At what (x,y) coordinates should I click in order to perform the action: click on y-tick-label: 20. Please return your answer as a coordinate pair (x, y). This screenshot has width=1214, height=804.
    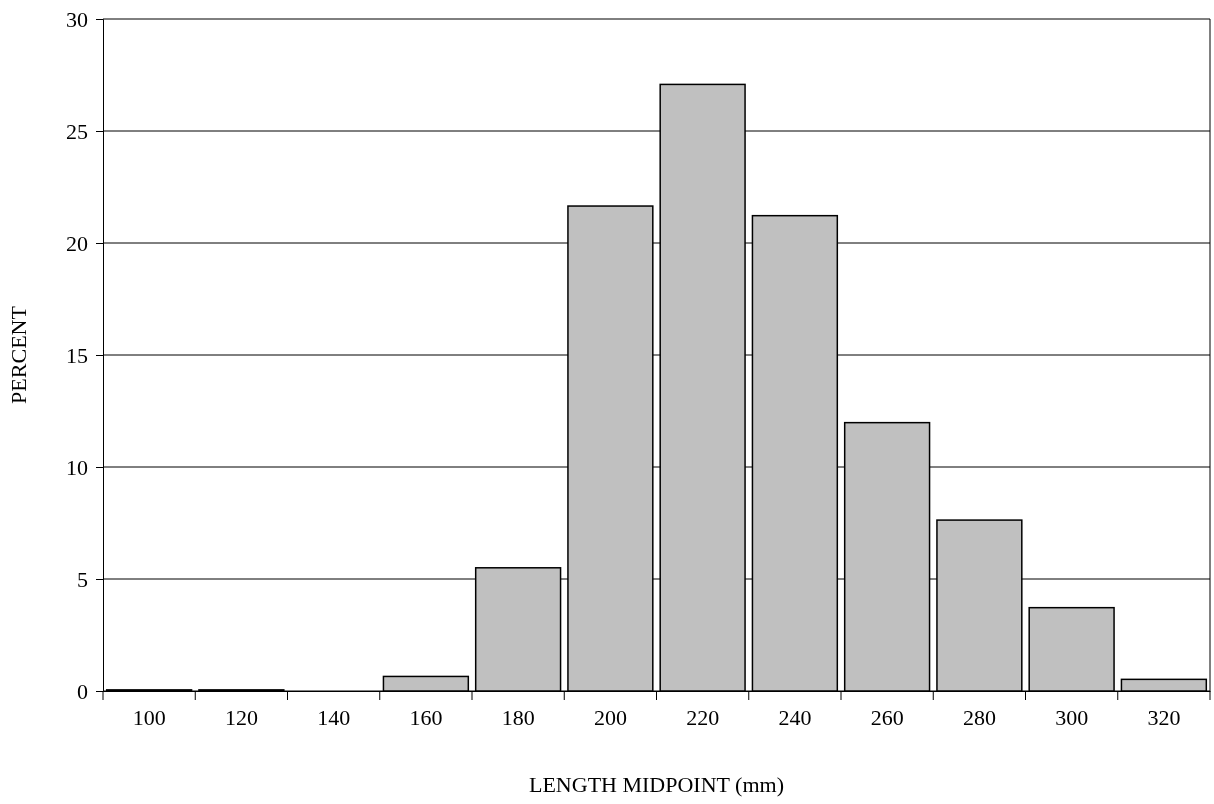
    Looking at the image, I should click on (77, 243).